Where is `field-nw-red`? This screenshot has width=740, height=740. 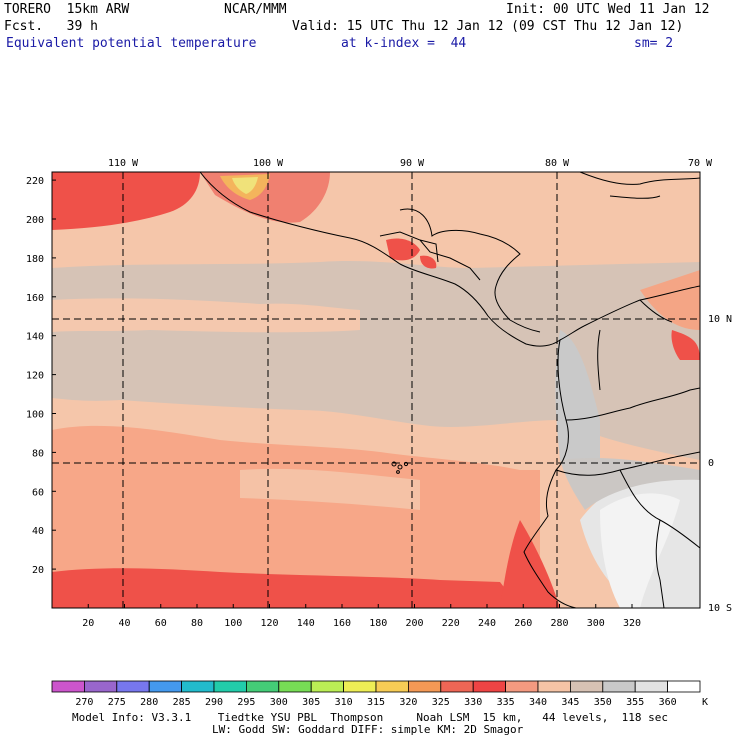
field-nw-red is located at coordinates (126, 201).